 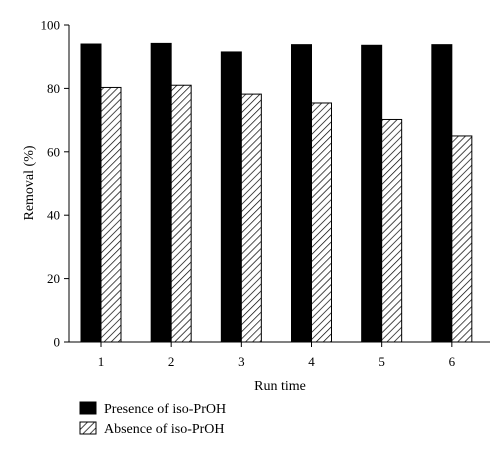 What do you see at coordinates (152, 419) in the screenshot?
I see `legend: Presence of iso-PrOH Absence of iso-PrOH` at bounding box center [152, 419].